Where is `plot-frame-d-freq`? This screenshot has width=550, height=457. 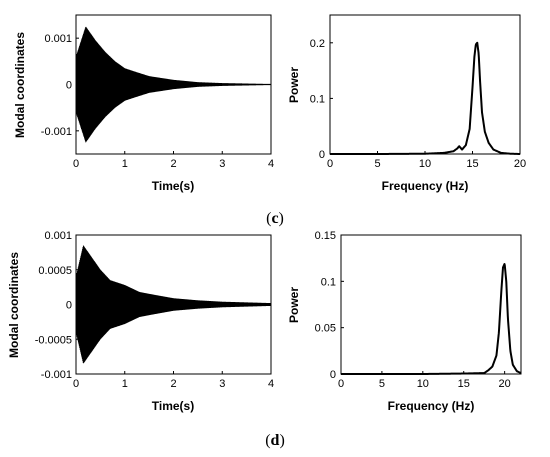 plot-frame-d-freq is located at coordinates (431, 304).